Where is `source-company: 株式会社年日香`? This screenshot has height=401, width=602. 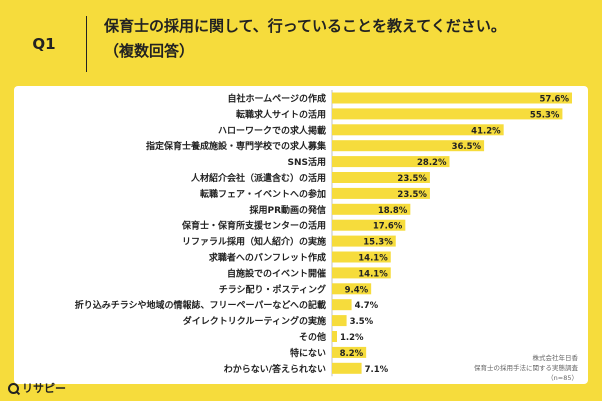
source-company: 株式会社年日香 is located at coordinates (555, 358).